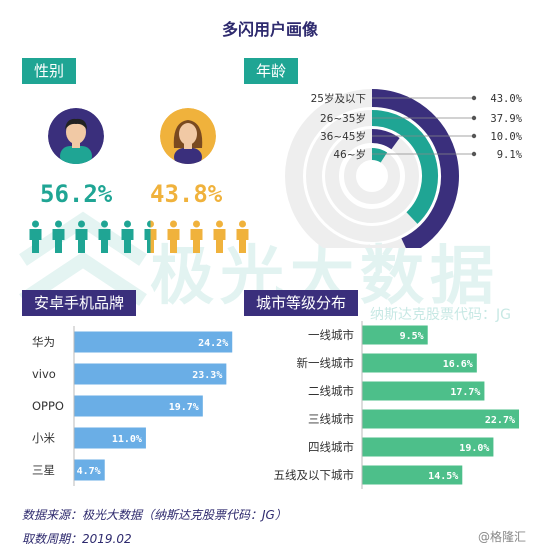 This screenshot has width=540, height=547. I want to click on female-percent: 43.8%, so click(186, 194).